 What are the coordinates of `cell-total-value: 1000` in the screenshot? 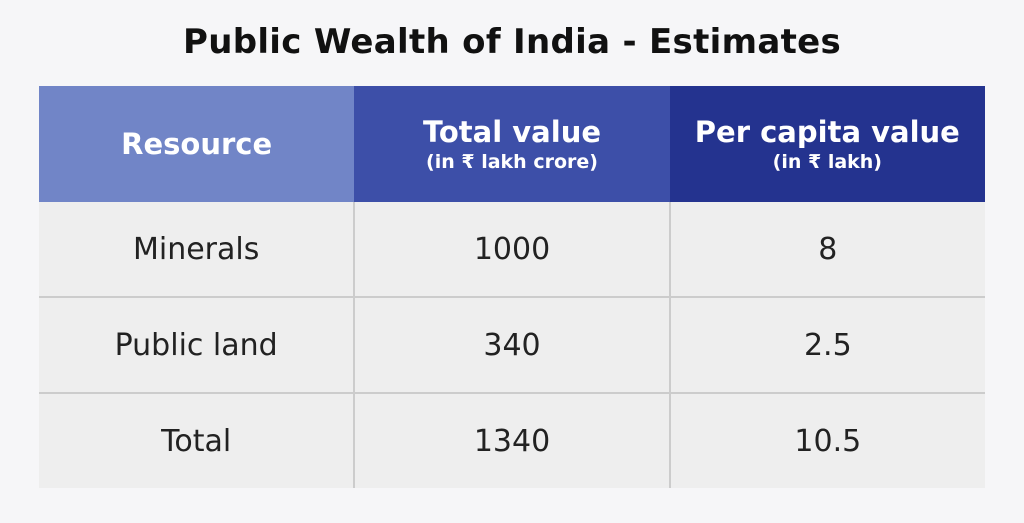 It's located at (512, 250).